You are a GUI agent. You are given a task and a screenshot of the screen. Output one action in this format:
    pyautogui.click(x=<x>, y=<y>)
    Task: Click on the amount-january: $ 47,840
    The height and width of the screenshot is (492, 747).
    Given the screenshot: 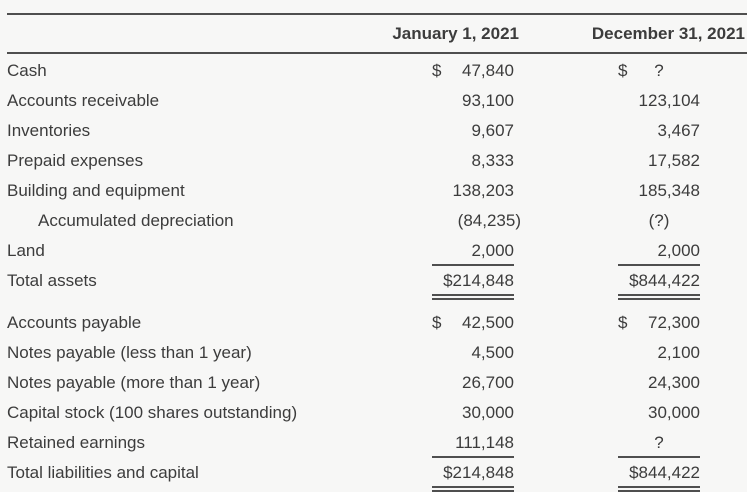 What is the action you would take?
    pyautogui.click(x=473, y=71)
    